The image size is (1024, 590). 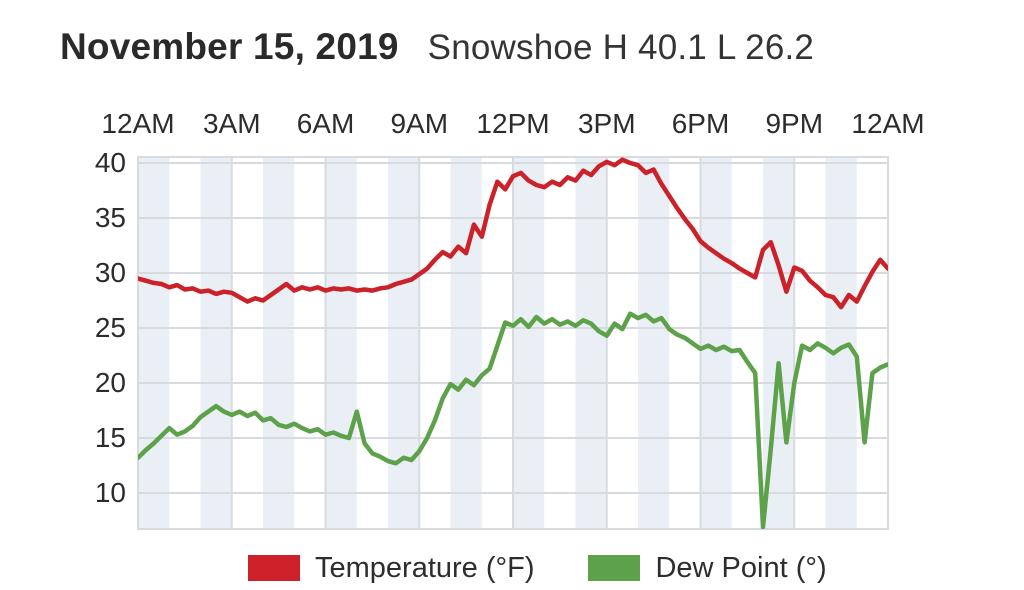 I want to click on x-tick-label: 9AM, so click(x=419, y=123).